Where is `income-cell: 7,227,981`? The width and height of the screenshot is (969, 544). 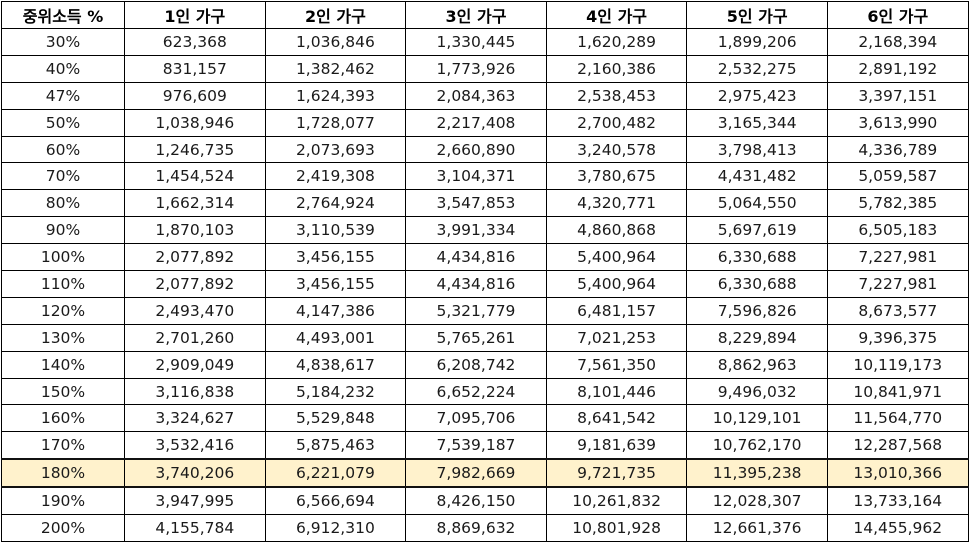
income-cell: 7,227,981 is located at coordinates (897, 257).